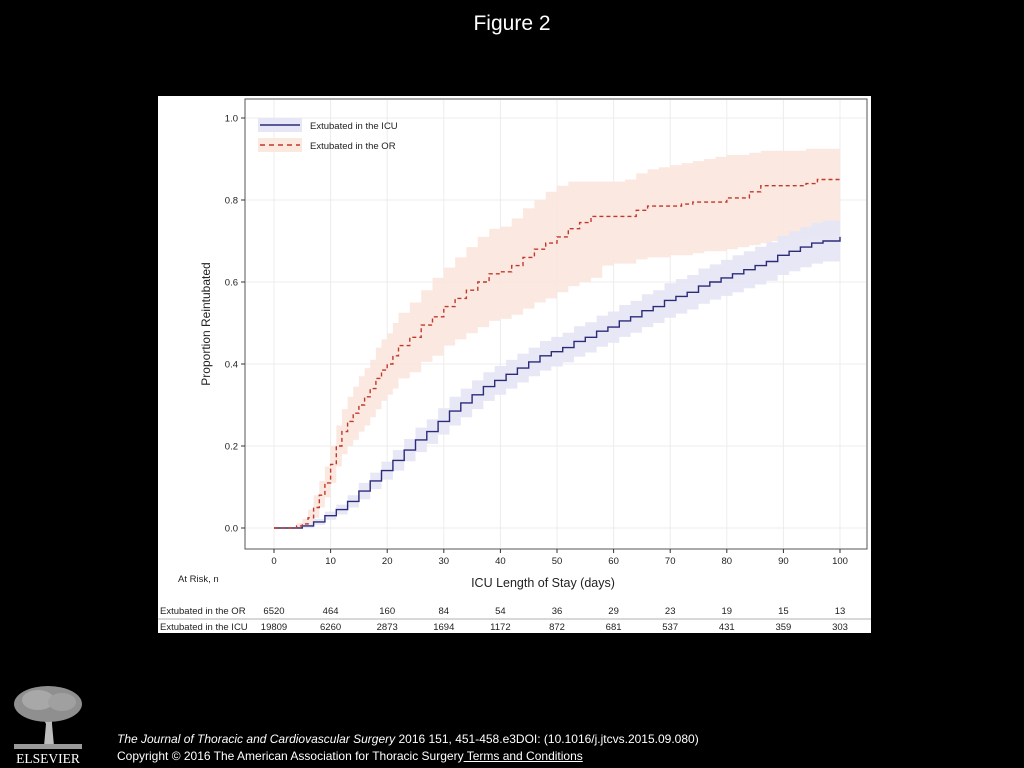  Describe the element at coordinates (512, 23) in the screenshot. I see `slide-title: Figure 2` at that location.